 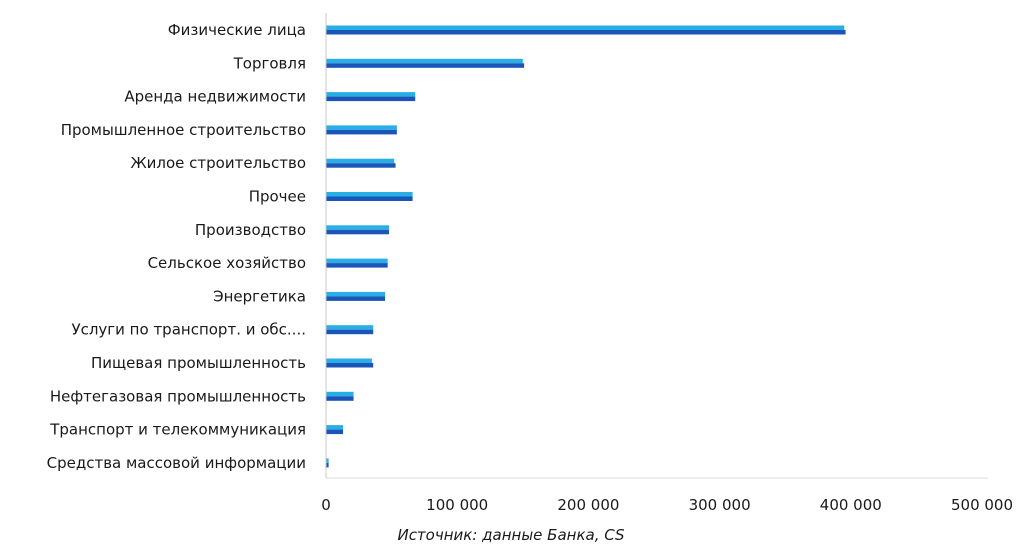 I want to click on category-label: Энергетика, so click(x=259, y=296).